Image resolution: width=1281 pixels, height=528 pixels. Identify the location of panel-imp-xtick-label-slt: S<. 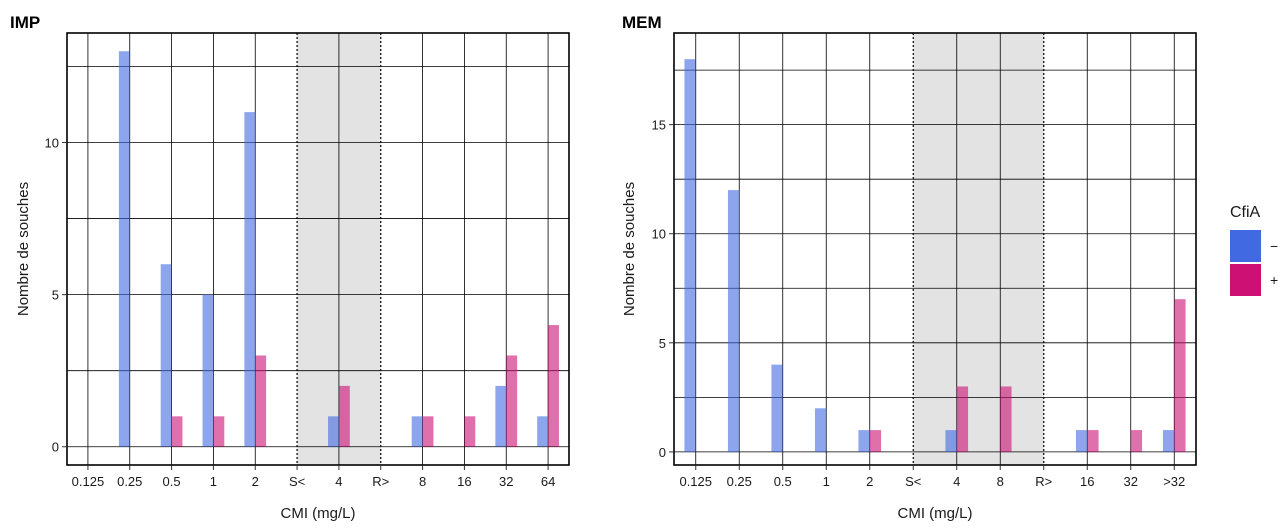
(297, 481).